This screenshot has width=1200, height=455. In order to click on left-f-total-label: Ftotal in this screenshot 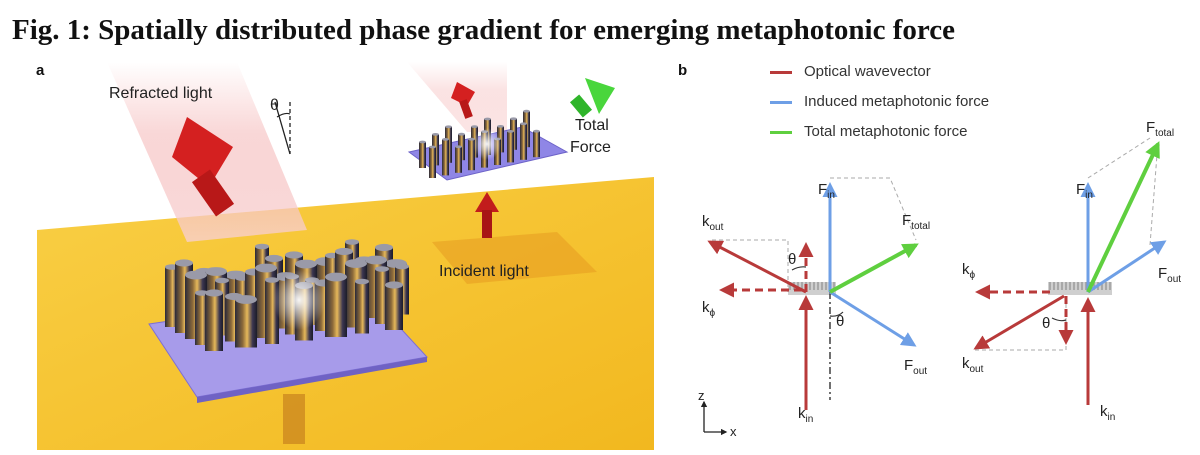, I will do `click(916, 222)`.